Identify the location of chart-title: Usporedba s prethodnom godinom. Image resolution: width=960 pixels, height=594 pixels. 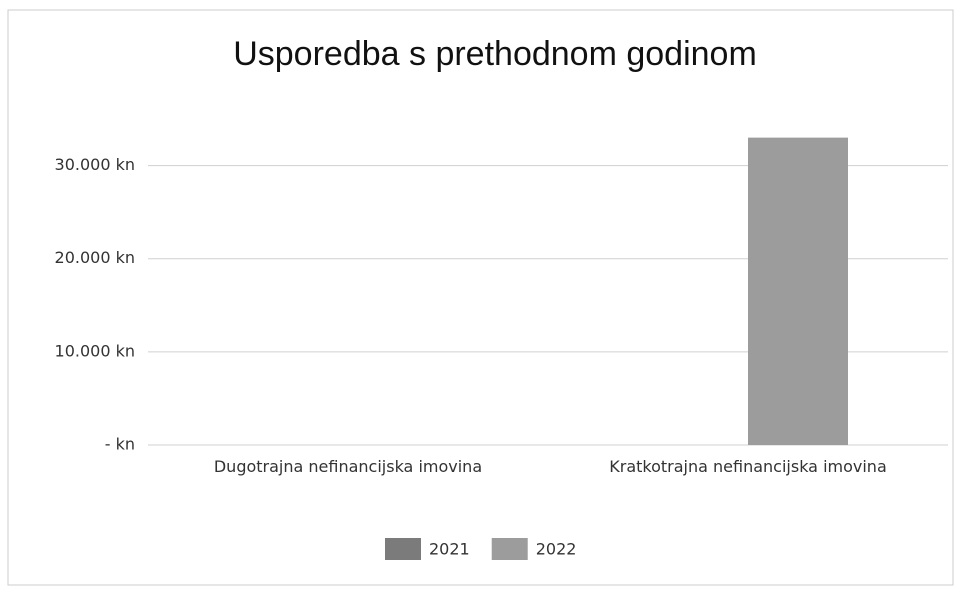
(495, 54).